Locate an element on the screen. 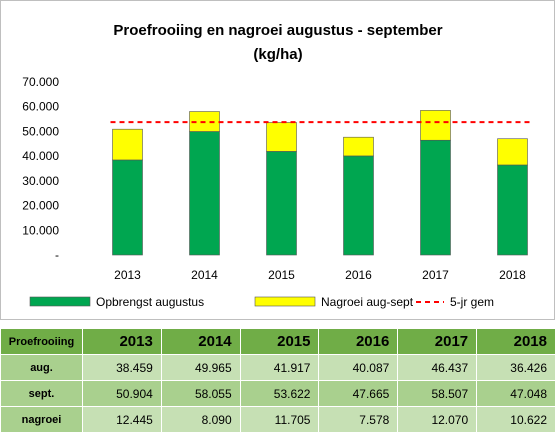 The width and height of the screenshot is (557, 433). table-cell: 49.965 is located at coordinates (200, 367).